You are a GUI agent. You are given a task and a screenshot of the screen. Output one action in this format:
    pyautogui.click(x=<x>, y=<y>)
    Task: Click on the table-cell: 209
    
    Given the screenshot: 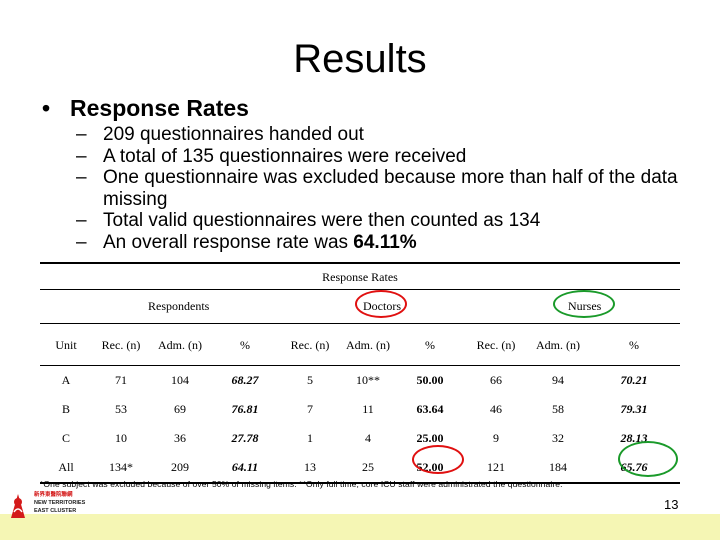 What is the action you would take?
    pyautogui.click(x=180, y=468)
    